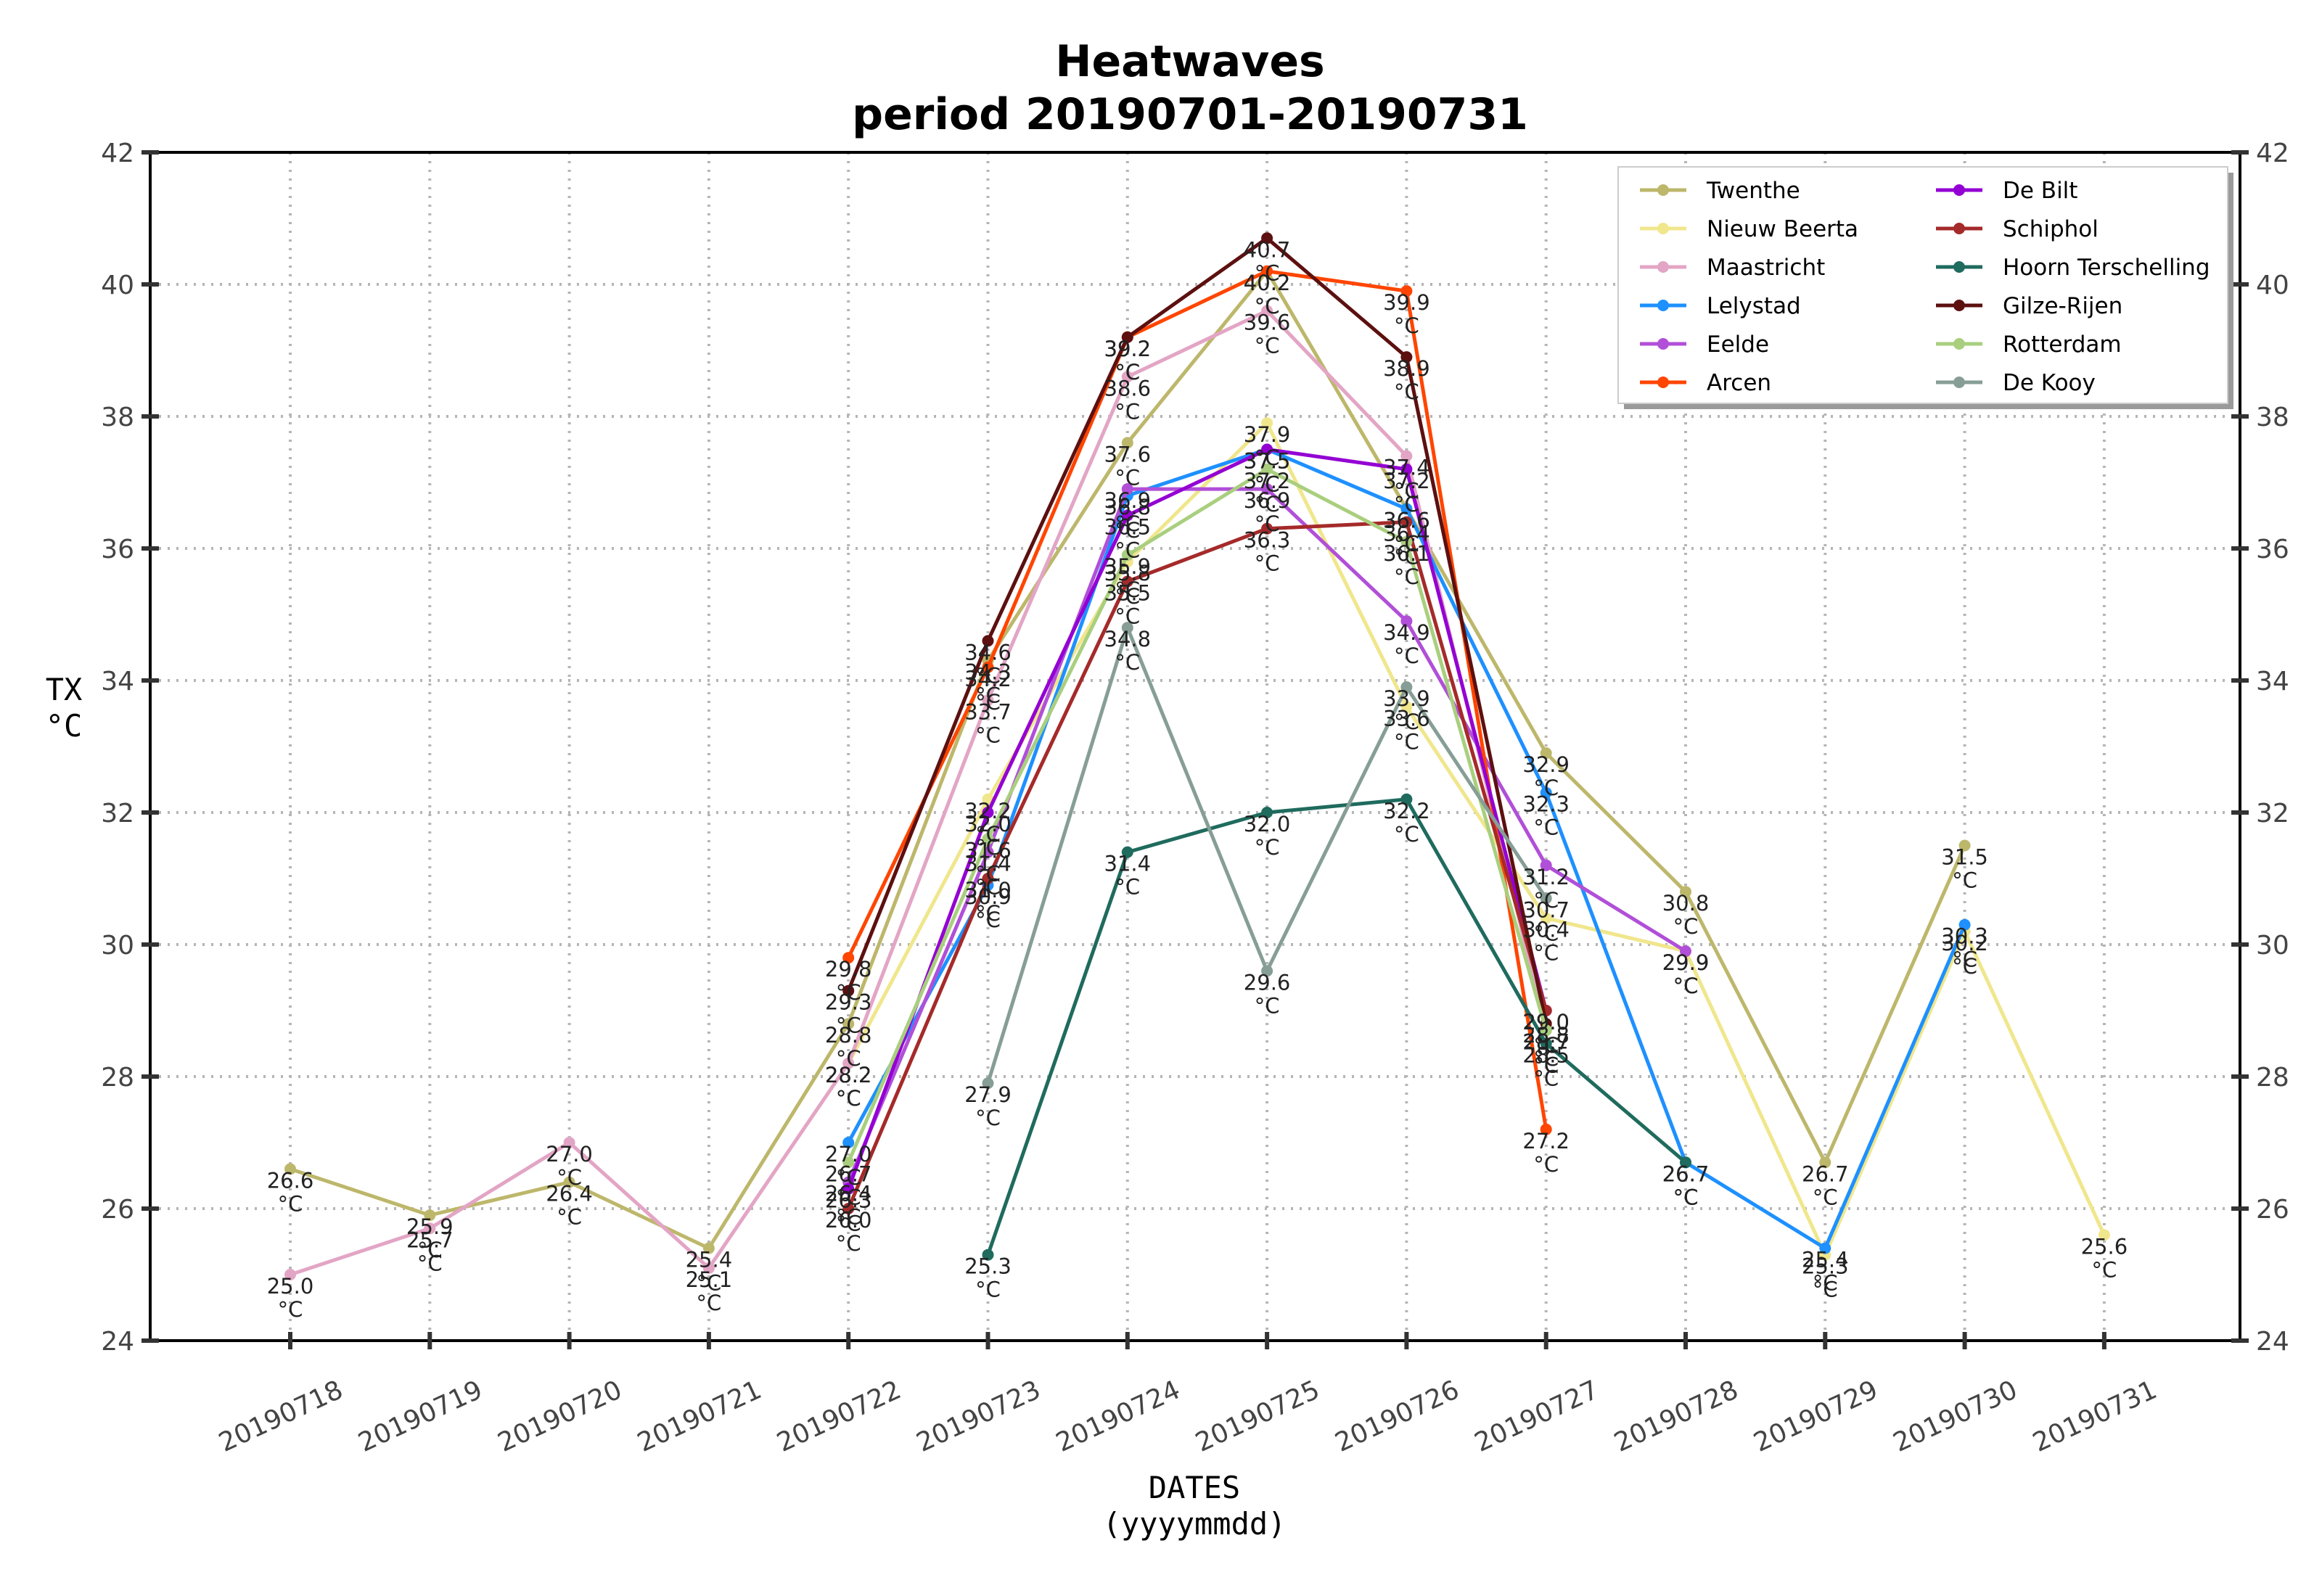  Describe the element at coordinates (1128, 349) in the screenshot. I see `data-label-value: 39.2` at that location.